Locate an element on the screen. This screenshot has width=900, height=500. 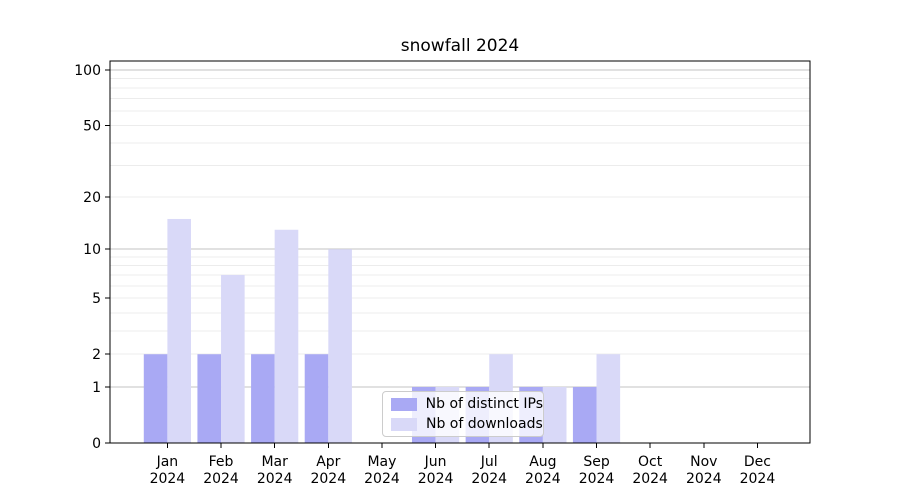
bar-apr-downloads is located at coordinates (340, 346).